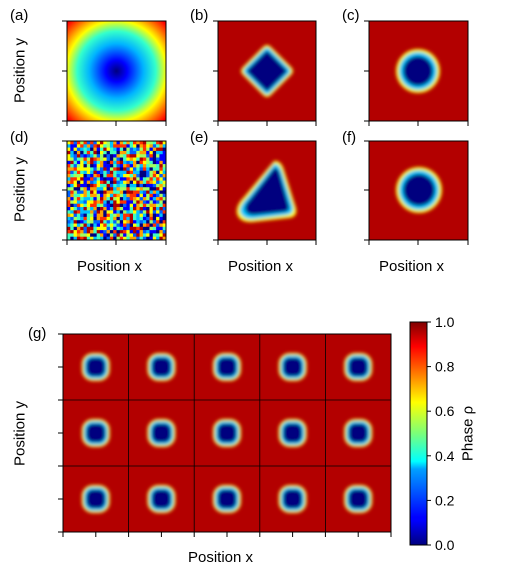  What do you see at coordinates (445, 367) in the screenshot?
I see `colorbar-tick-label: 0.8` at bounding box center [445, 367].